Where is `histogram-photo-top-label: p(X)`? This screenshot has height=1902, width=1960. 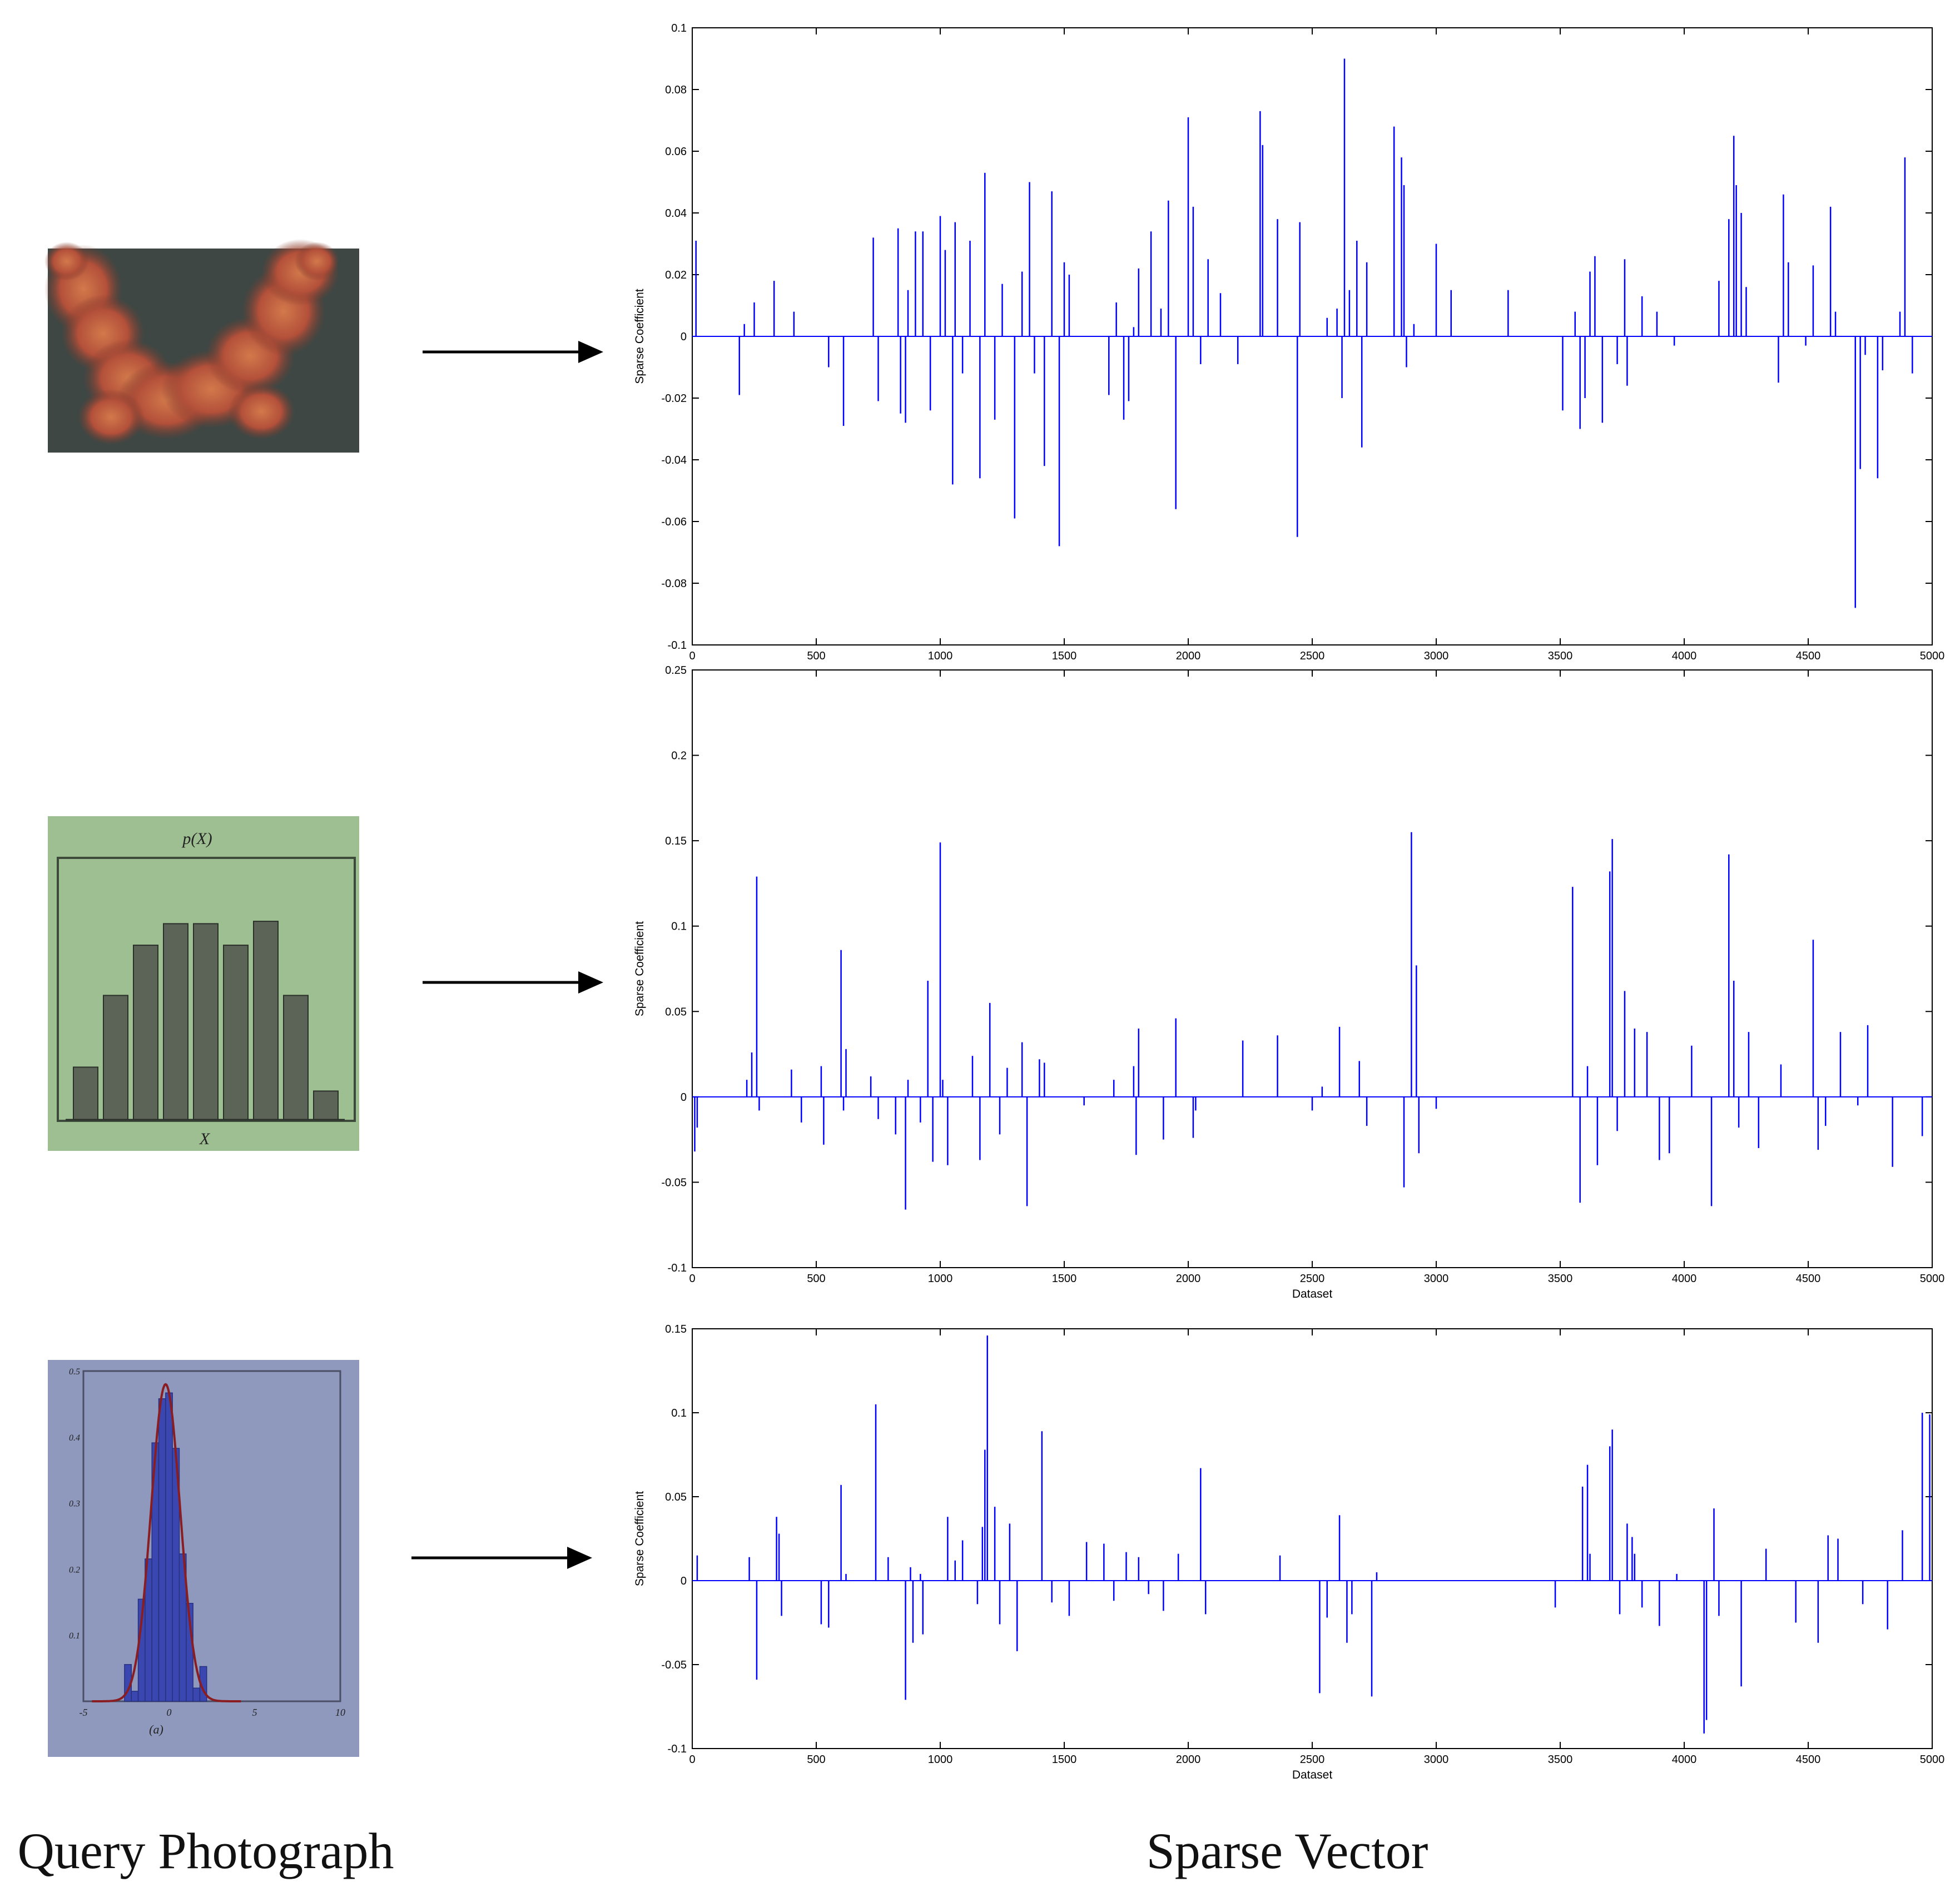 histogram-photo-top-label: p(X) is located at coordinates (197, 839).